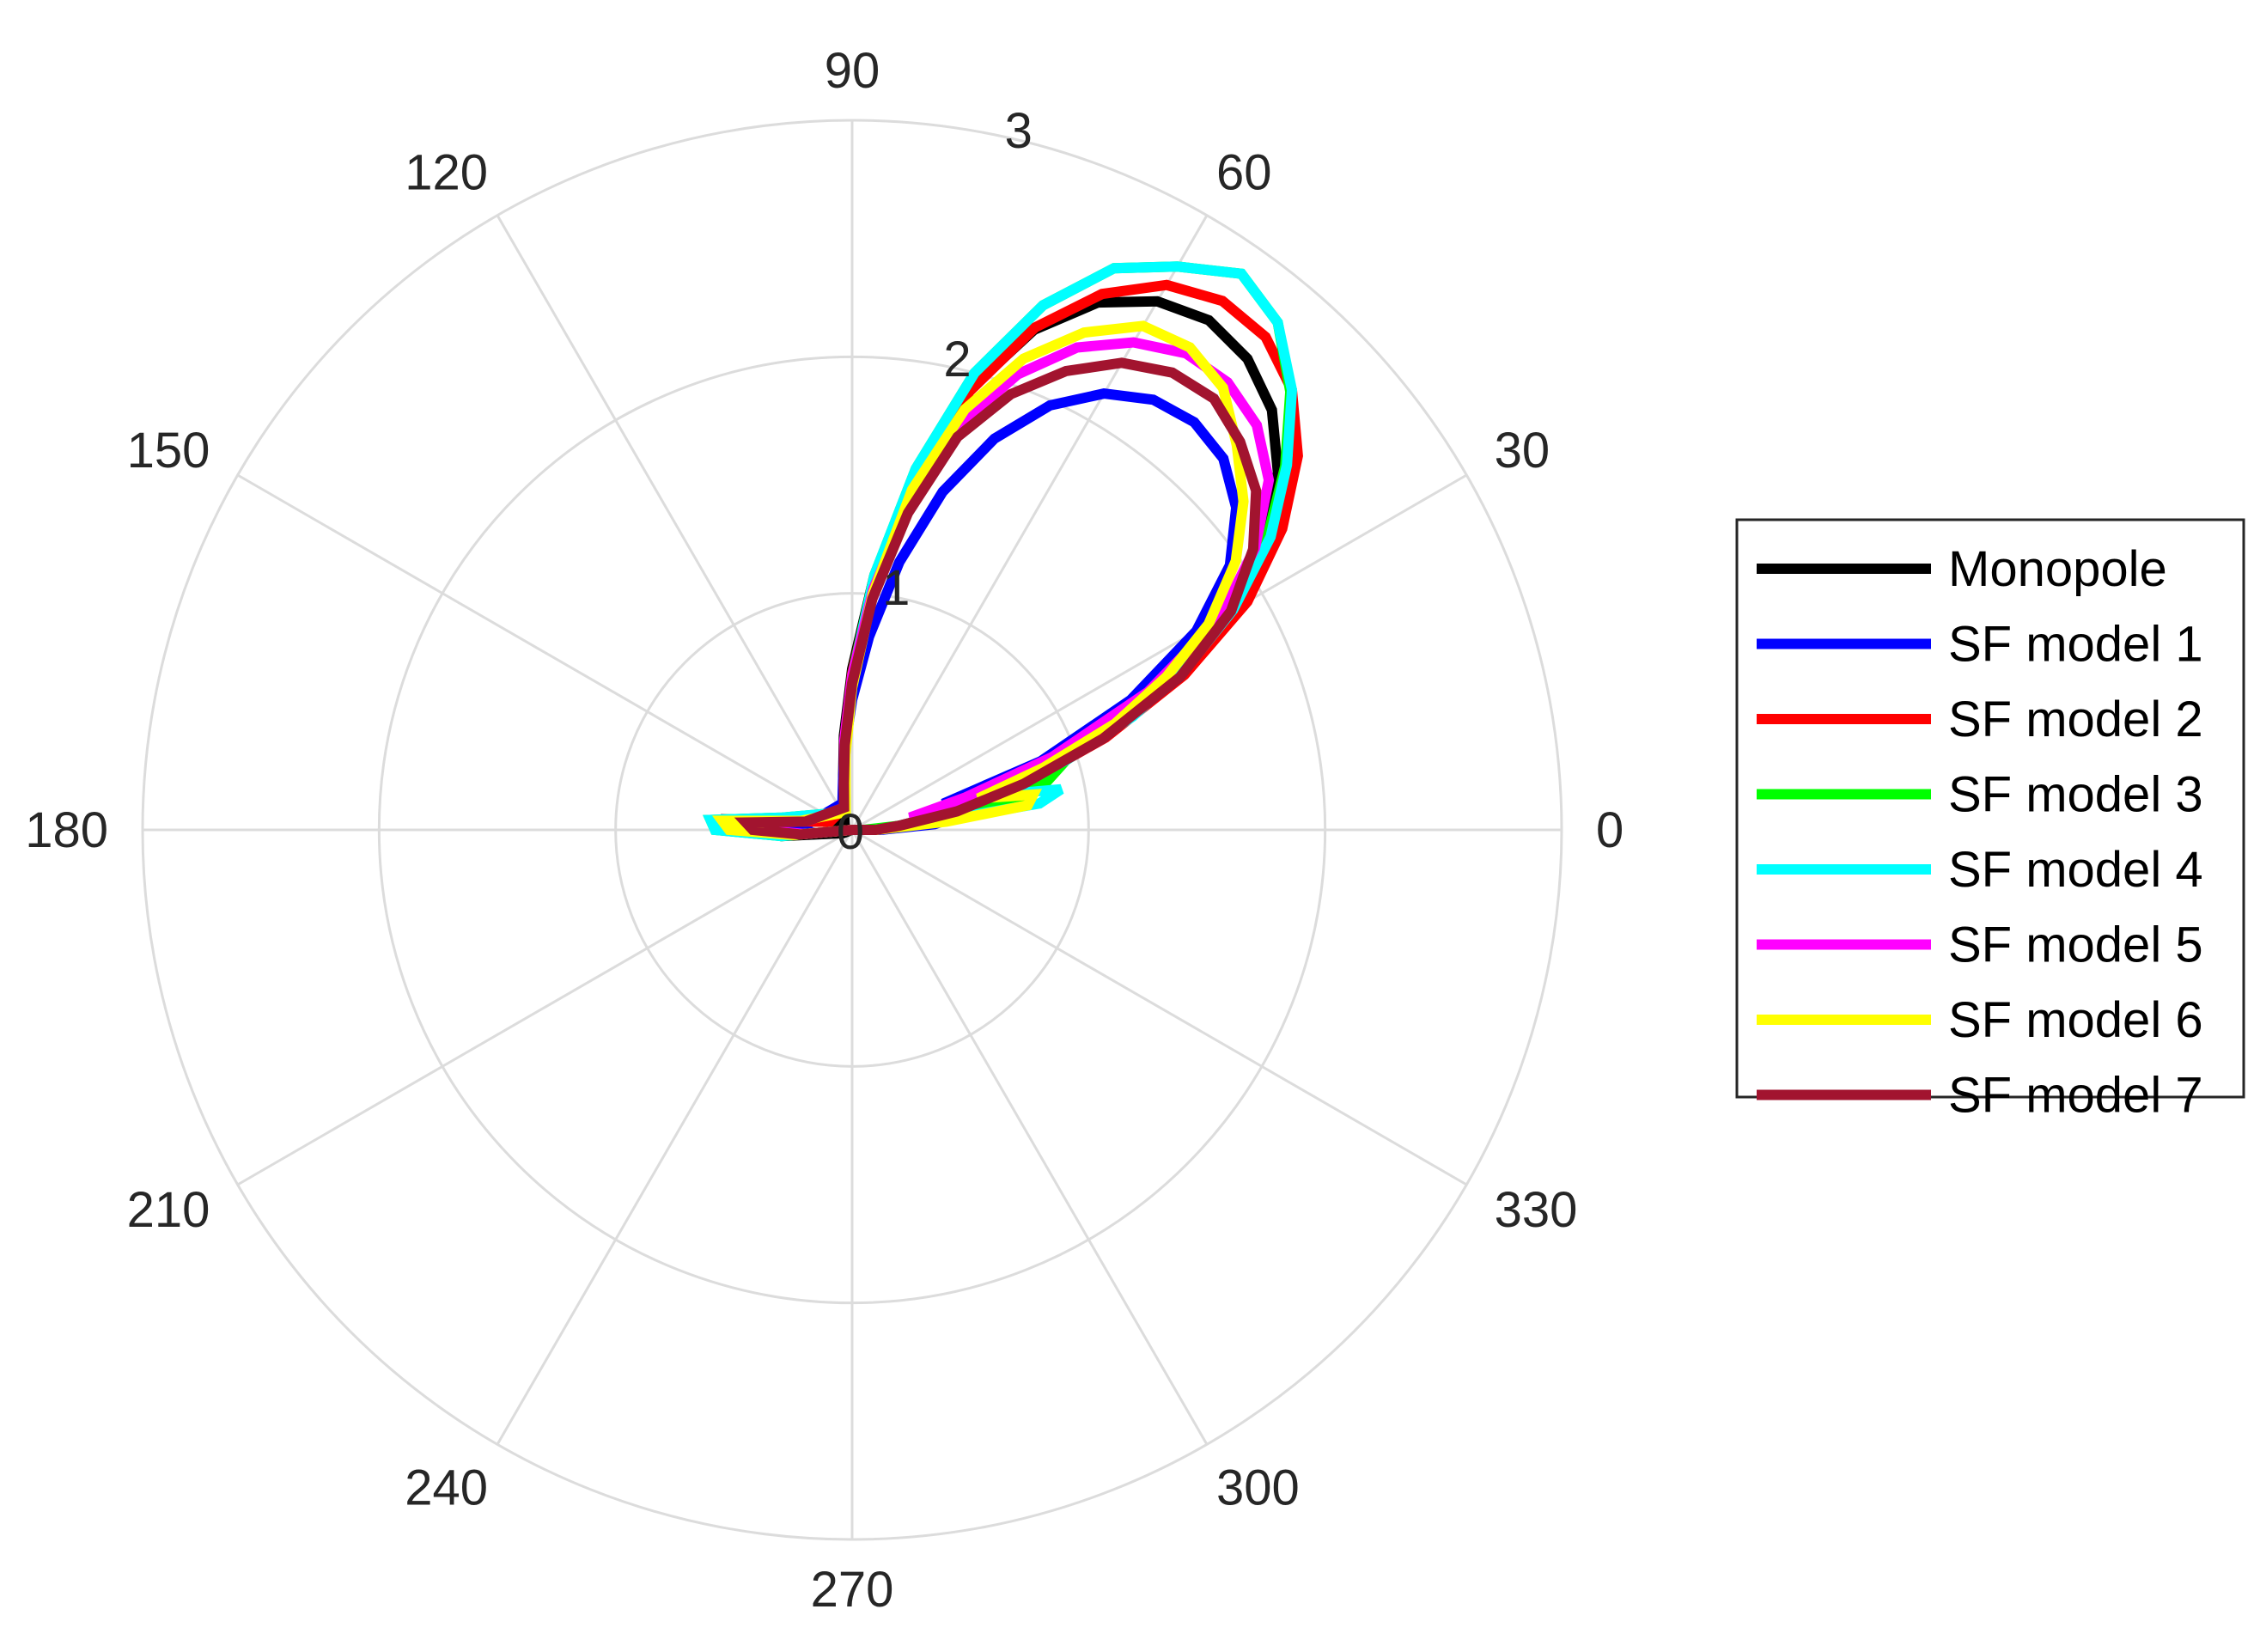 The image size is (2254, 1652). I want to click on radius-tick-label: 2, so click(957, 360).